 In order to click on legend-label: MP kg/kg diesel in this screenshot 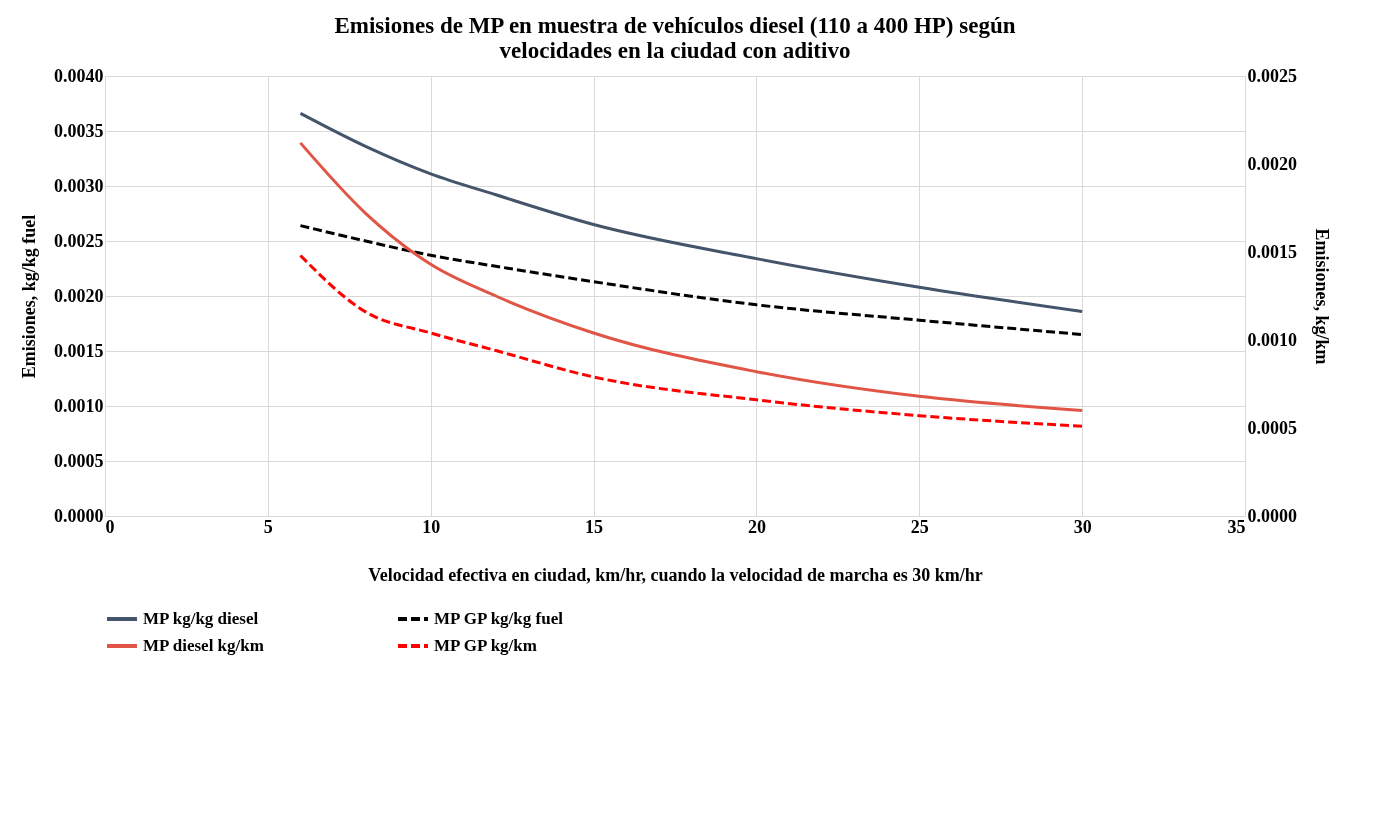, I will do `click(201, 618)`.